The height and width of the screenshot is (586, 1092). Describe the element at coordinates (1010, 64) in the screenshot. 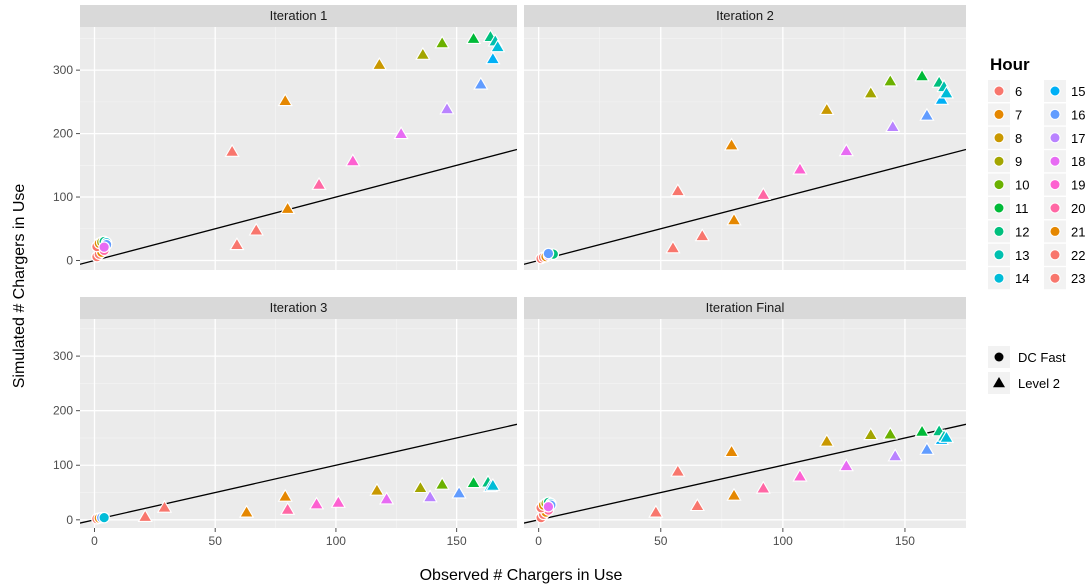

I see `legend-title: Hour` at that location.